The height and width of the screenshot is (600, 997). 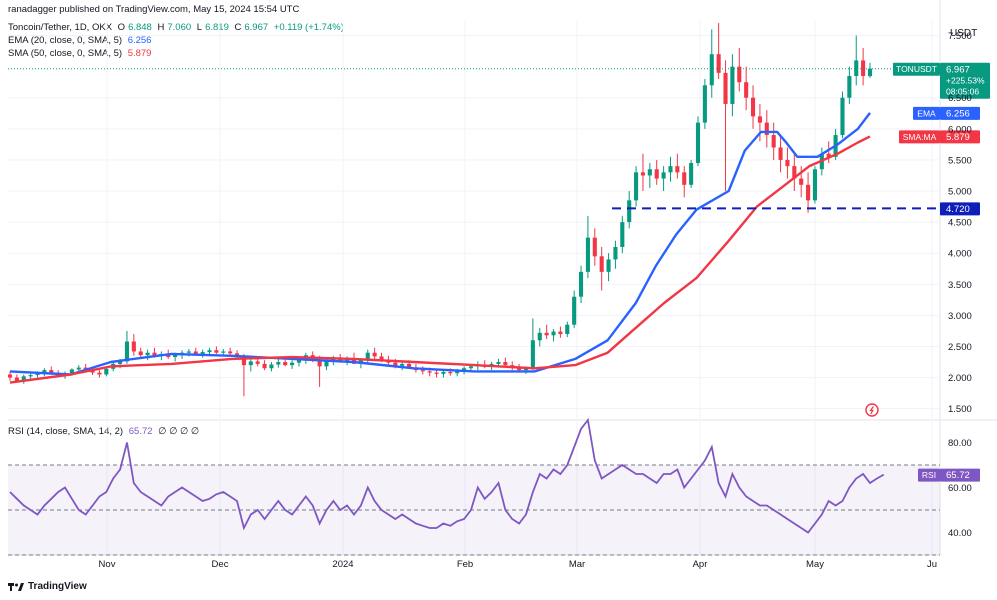 I want to click on time-tick-label: Dec, so click(x=220, y=564).